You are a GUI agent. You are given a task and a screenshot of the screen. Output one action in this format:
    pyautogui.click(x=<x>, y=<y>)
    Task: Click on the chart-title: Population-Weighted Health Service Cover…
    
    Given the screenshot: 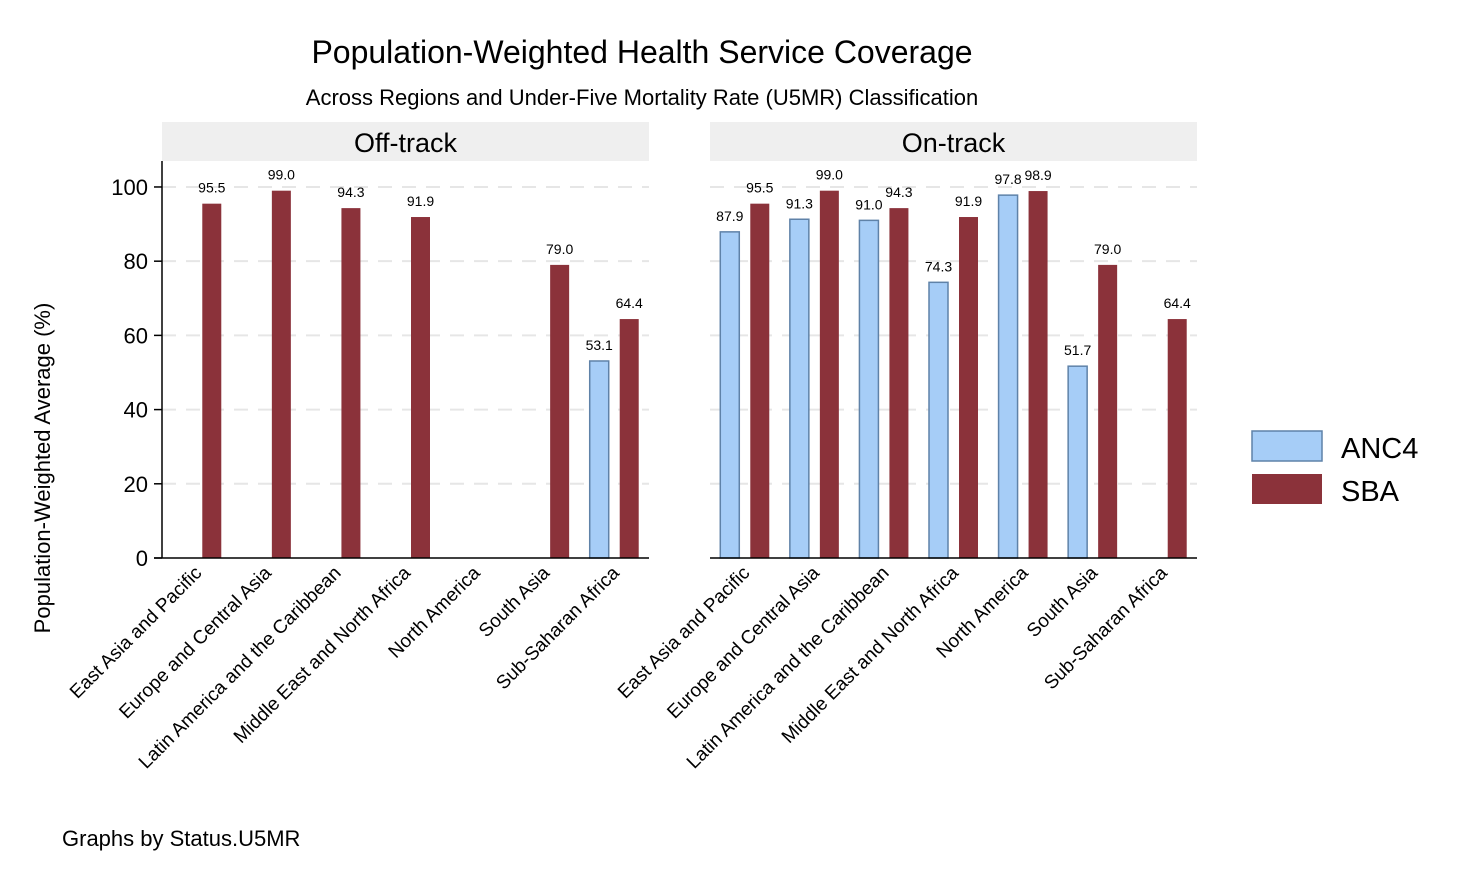 What is the action you would take?
    pyautogui.click(x=641, y=52)
    